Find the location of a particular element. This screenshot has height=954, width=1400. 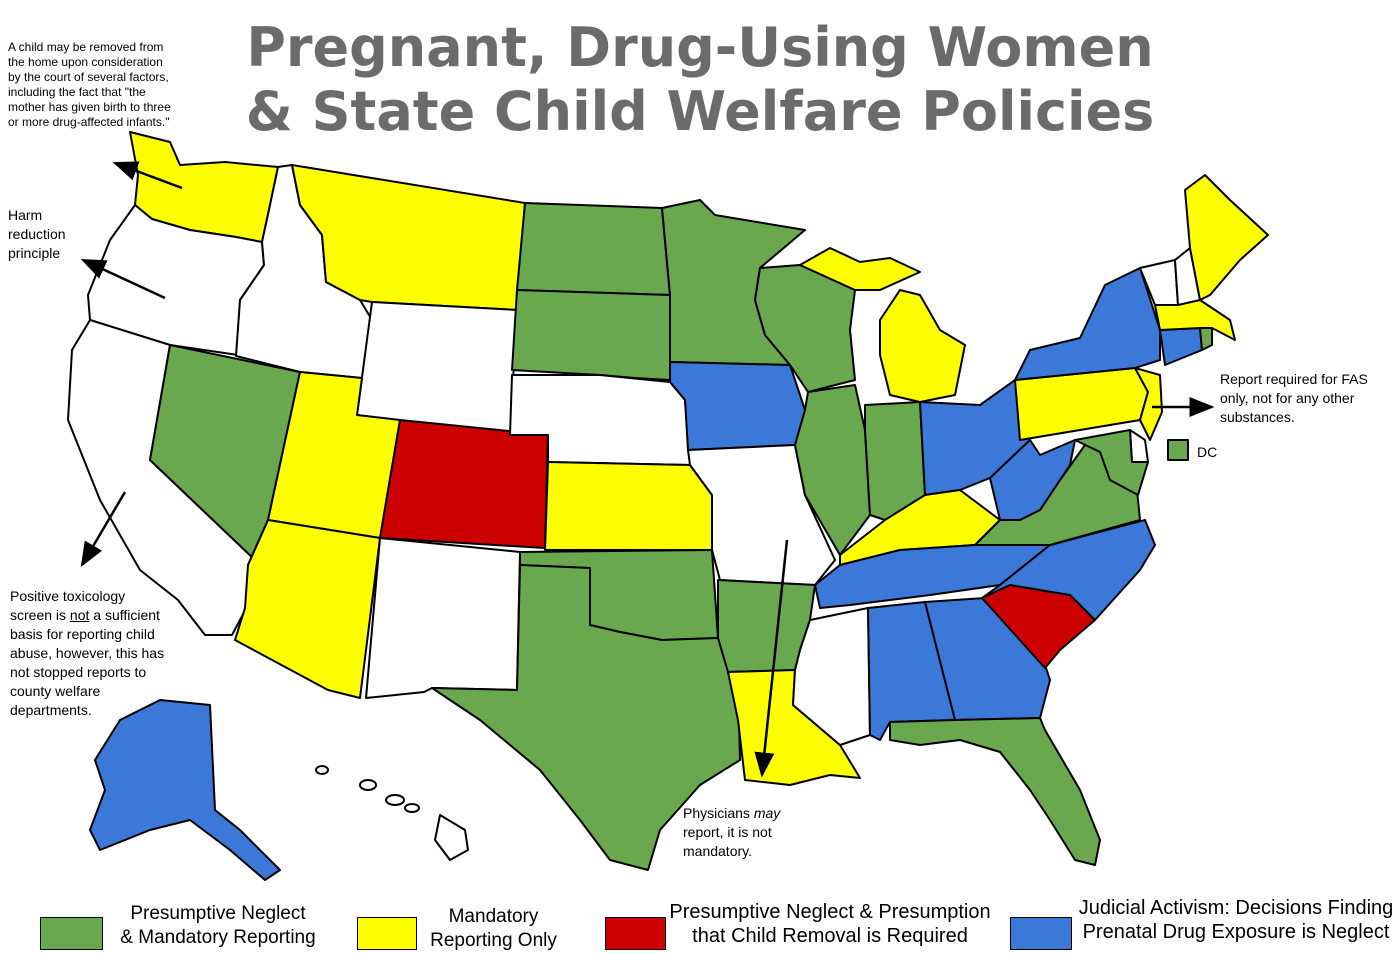

state-wy is located at coordinates (437, 368).